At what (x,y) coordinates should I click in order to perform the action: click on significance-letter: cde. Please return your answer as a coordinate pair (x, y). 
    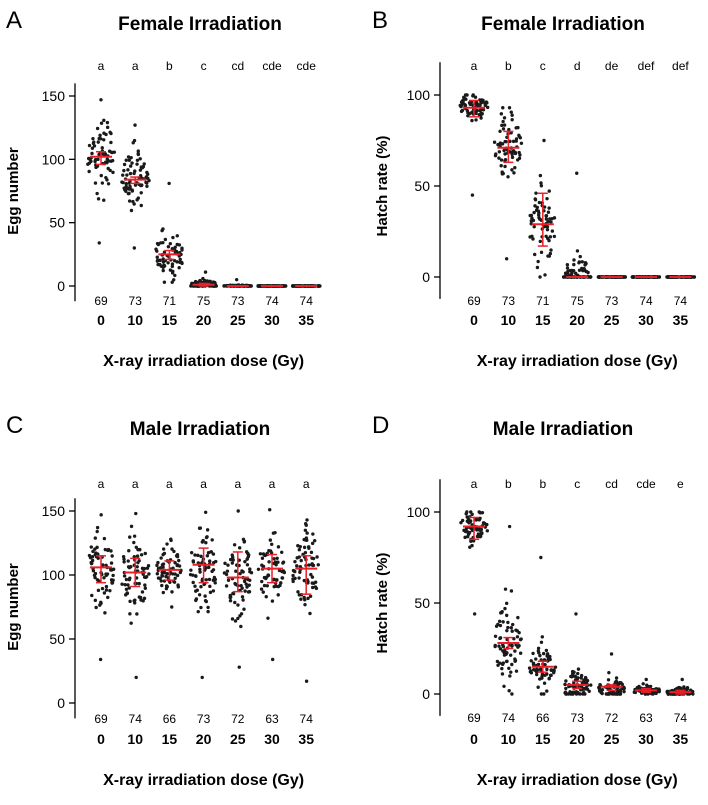
    Looking at the image, I should click on (307, 66).